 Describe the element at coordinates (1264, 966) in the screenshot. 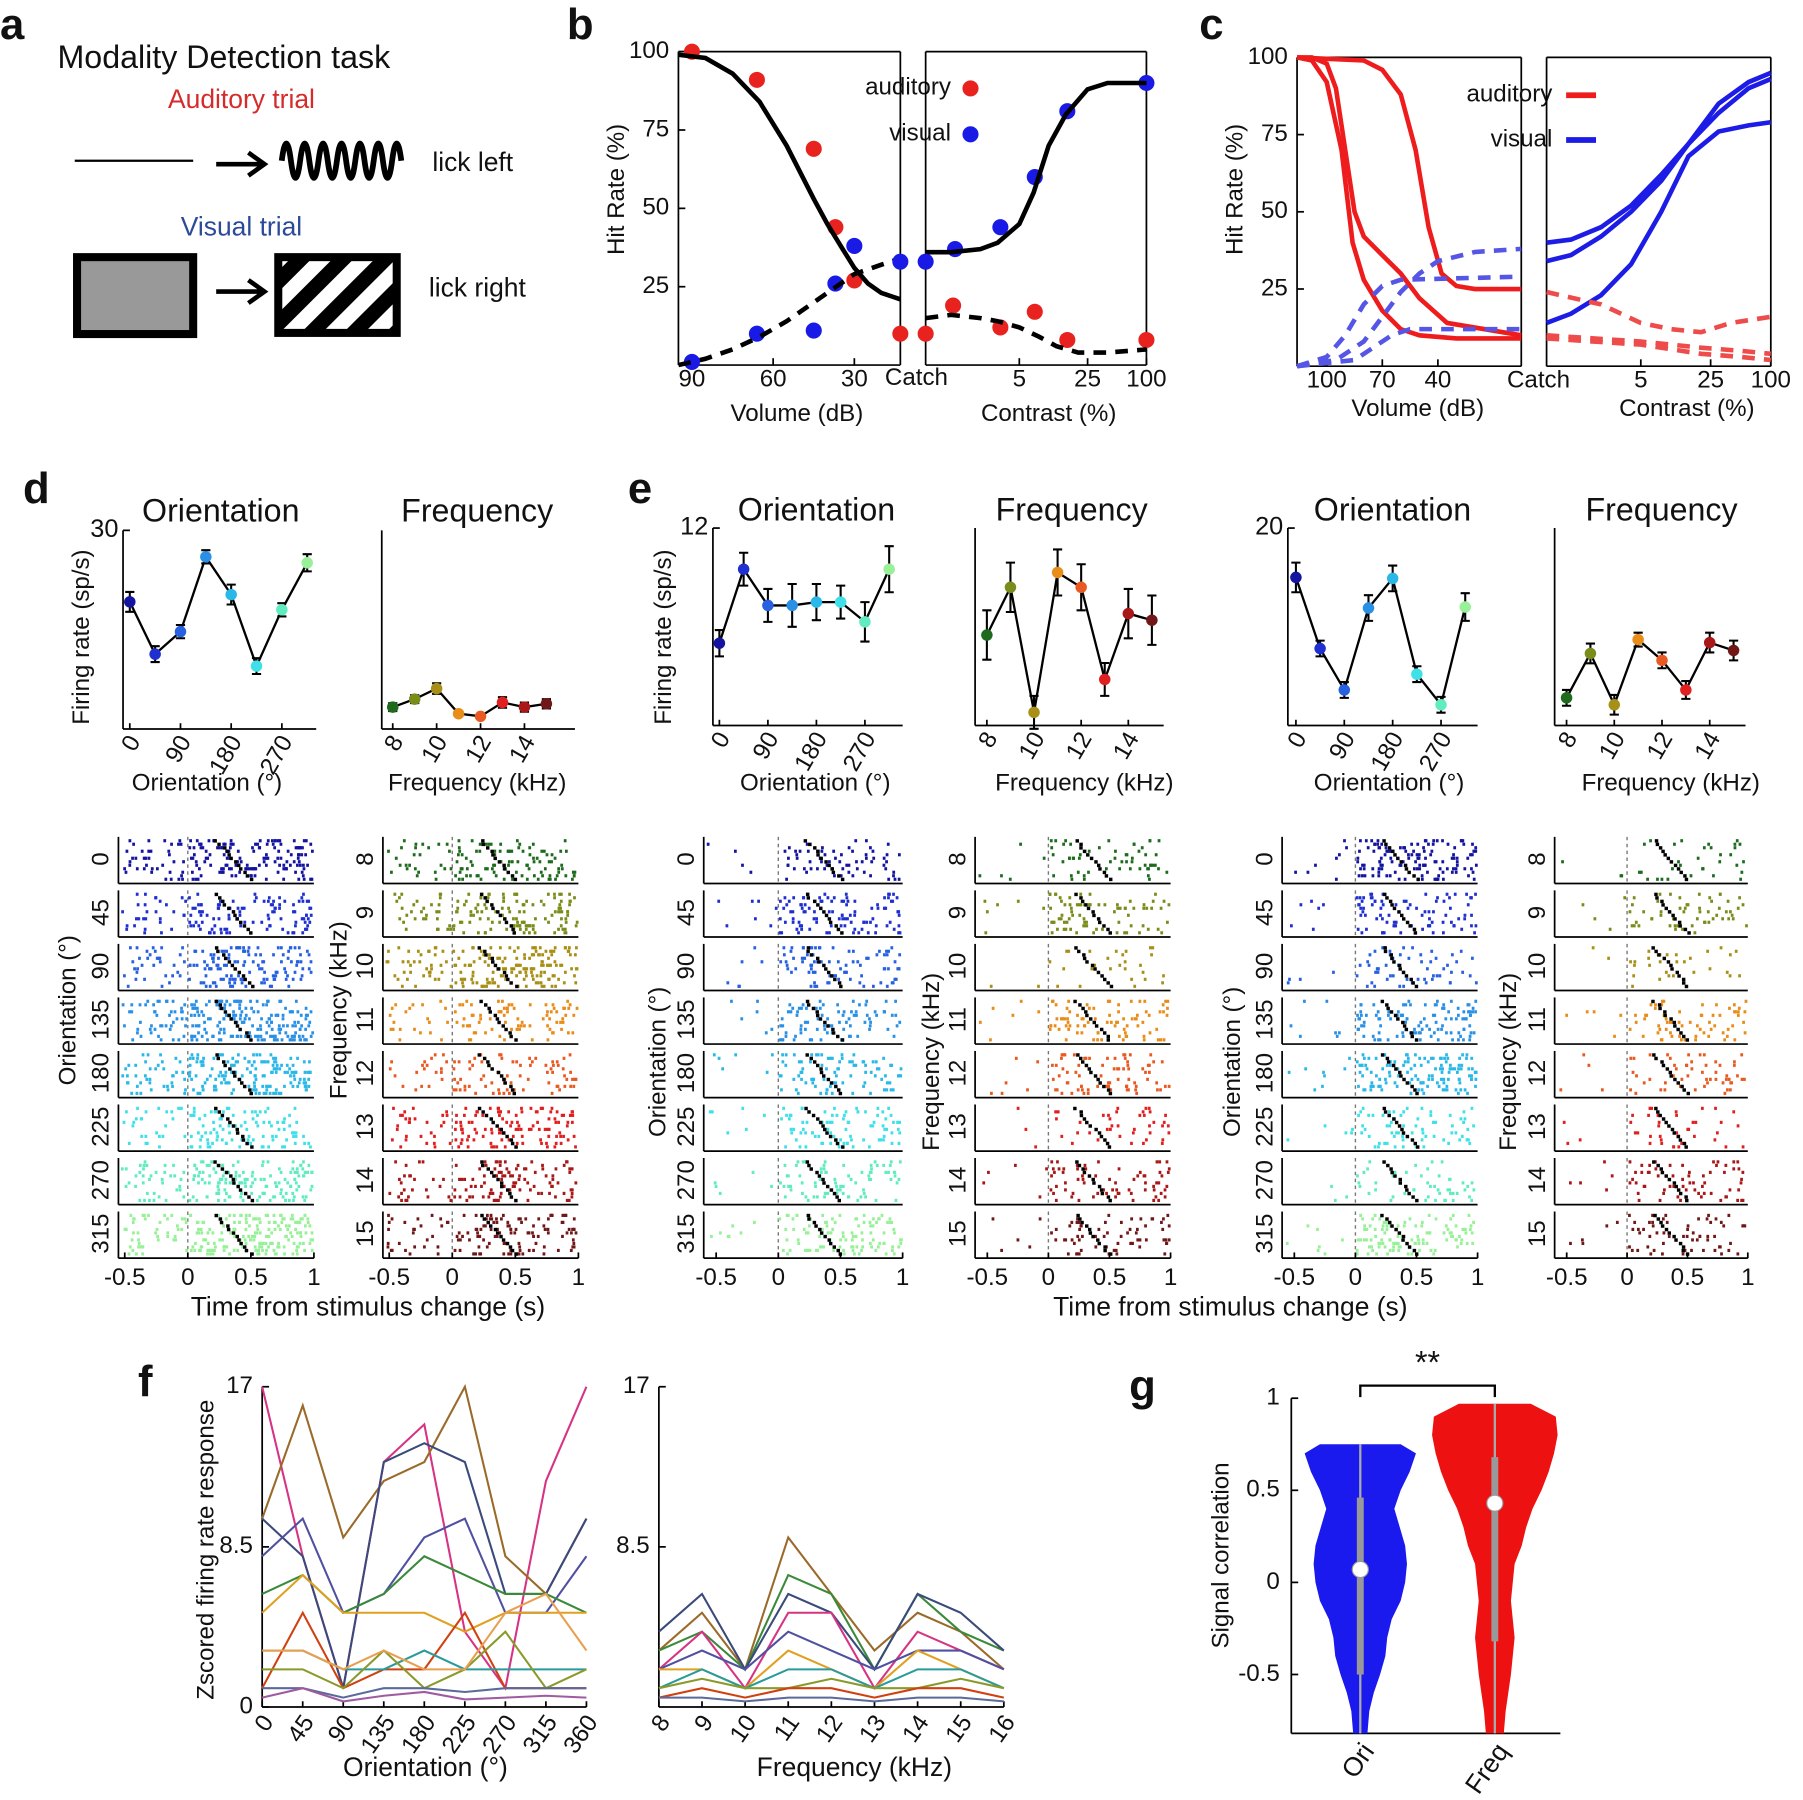

I see `row-label: 90` at that location.